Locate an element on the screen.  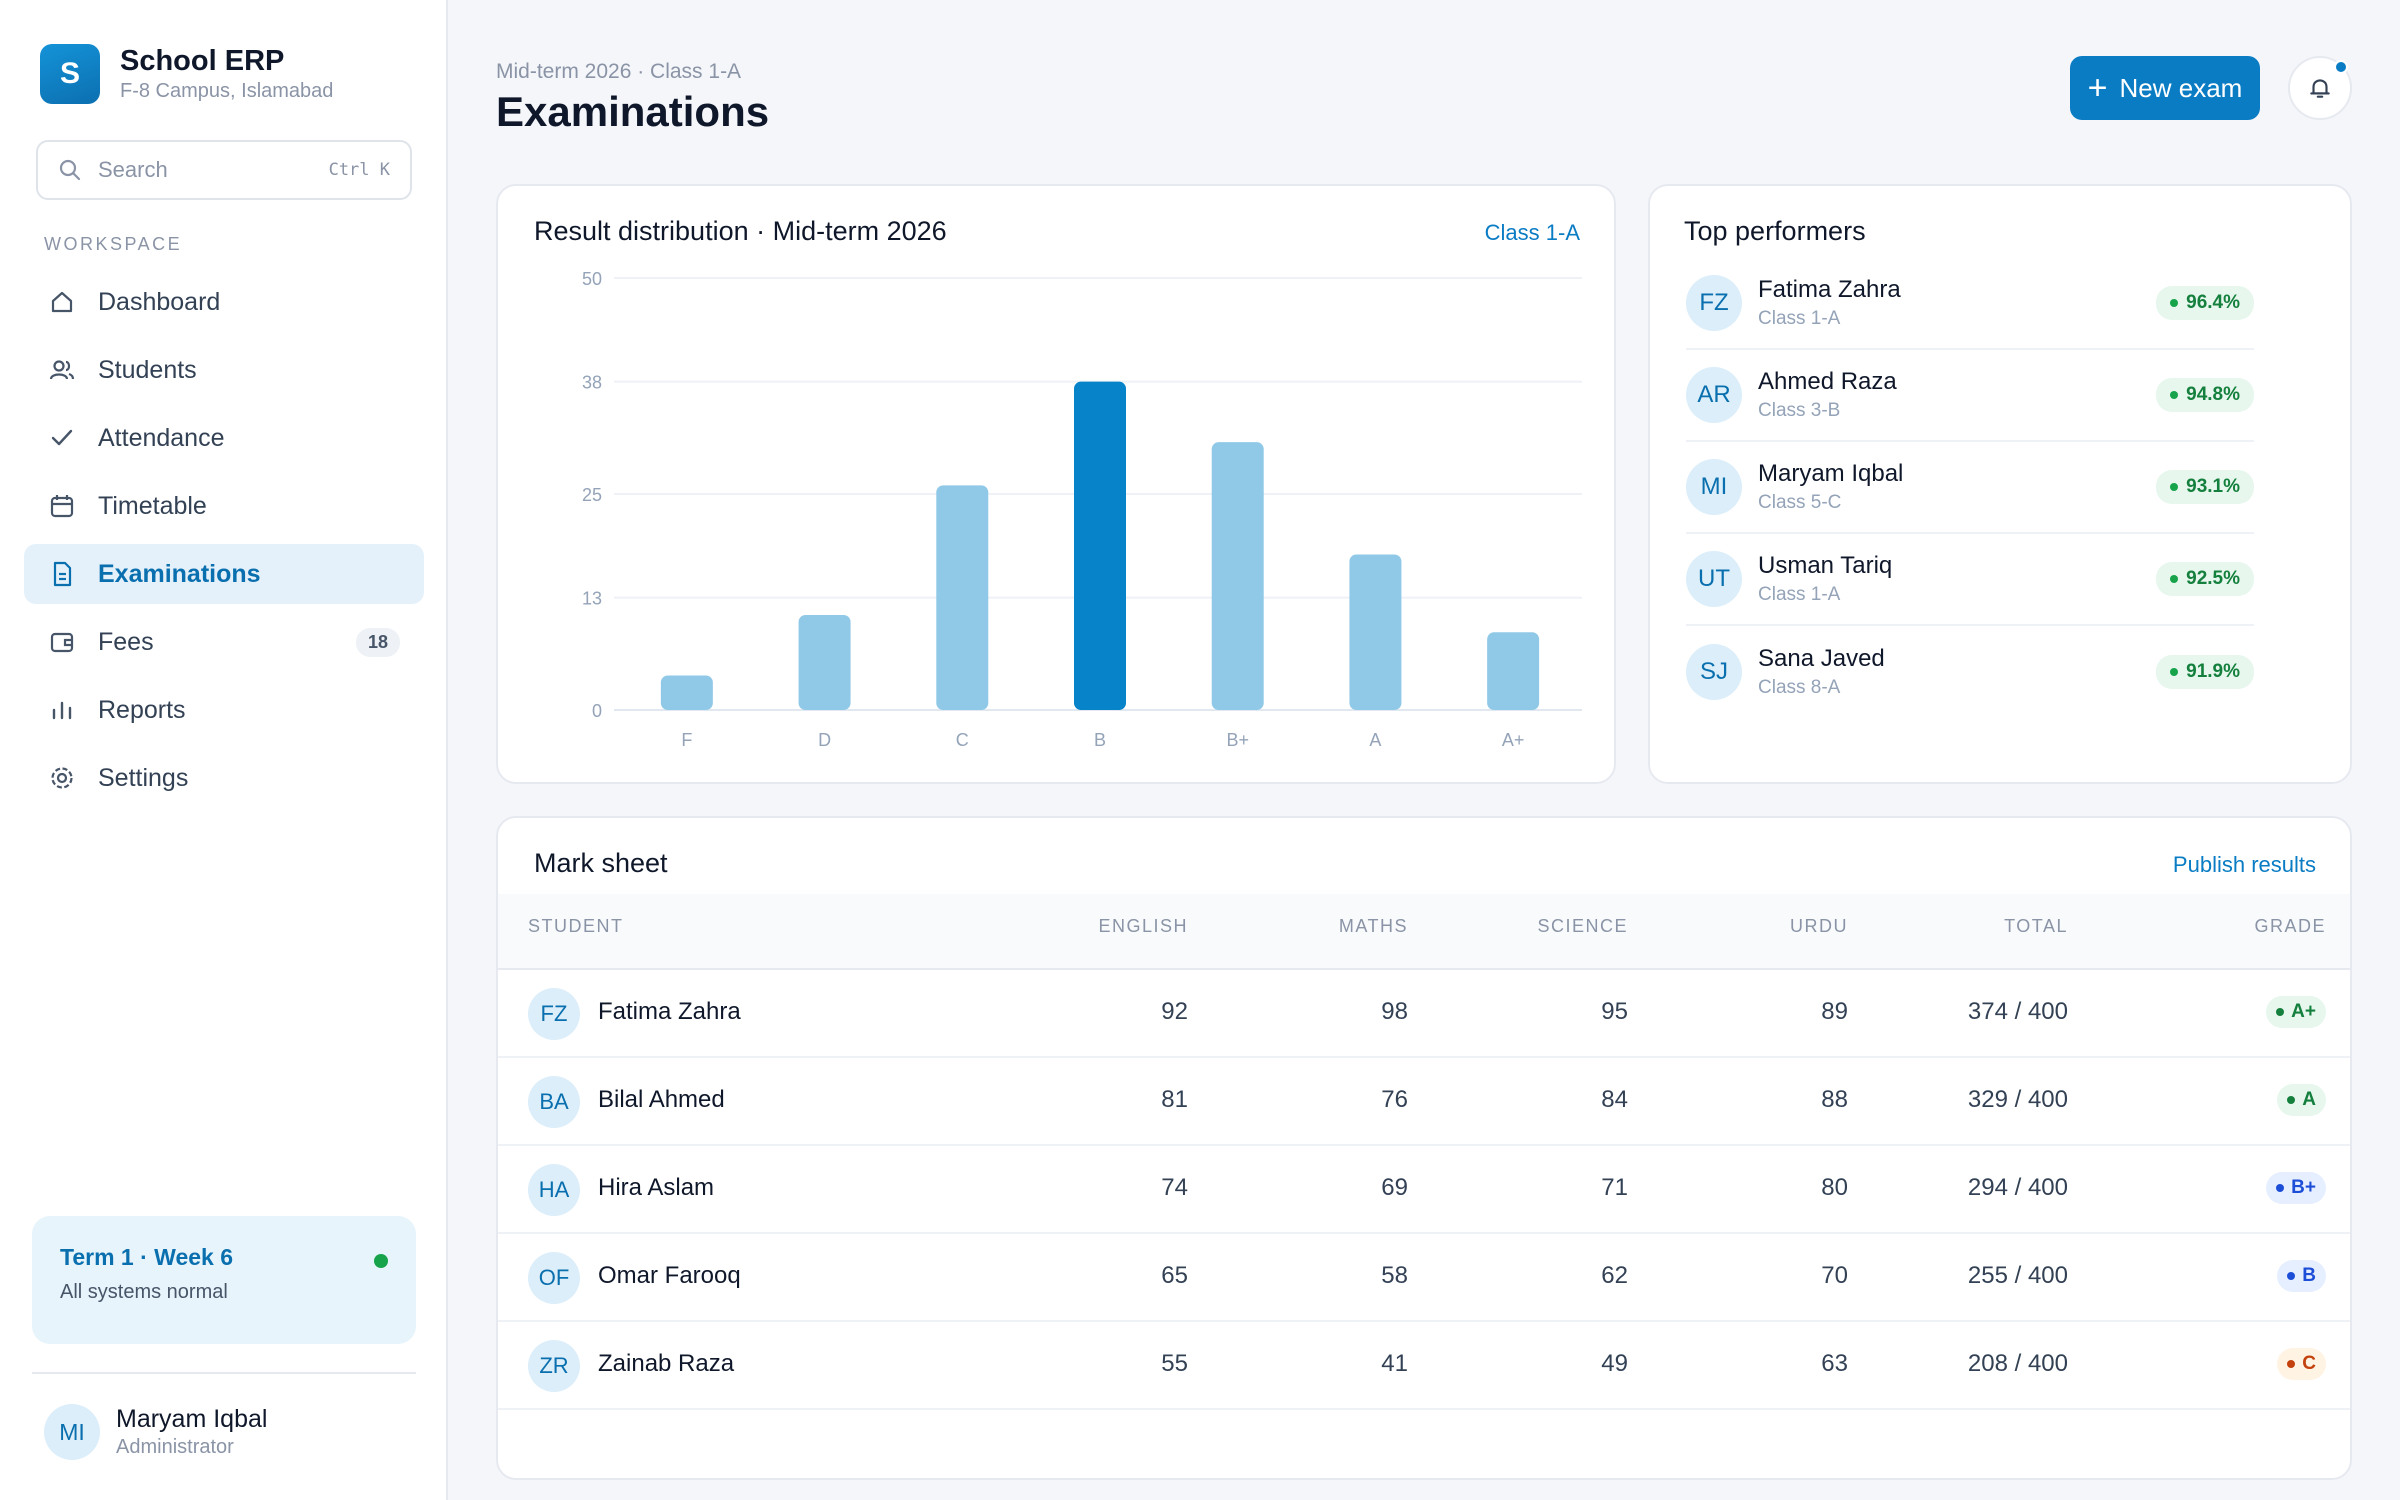
sidebar-item-label: Examinations is located at coordinates (179, 573).